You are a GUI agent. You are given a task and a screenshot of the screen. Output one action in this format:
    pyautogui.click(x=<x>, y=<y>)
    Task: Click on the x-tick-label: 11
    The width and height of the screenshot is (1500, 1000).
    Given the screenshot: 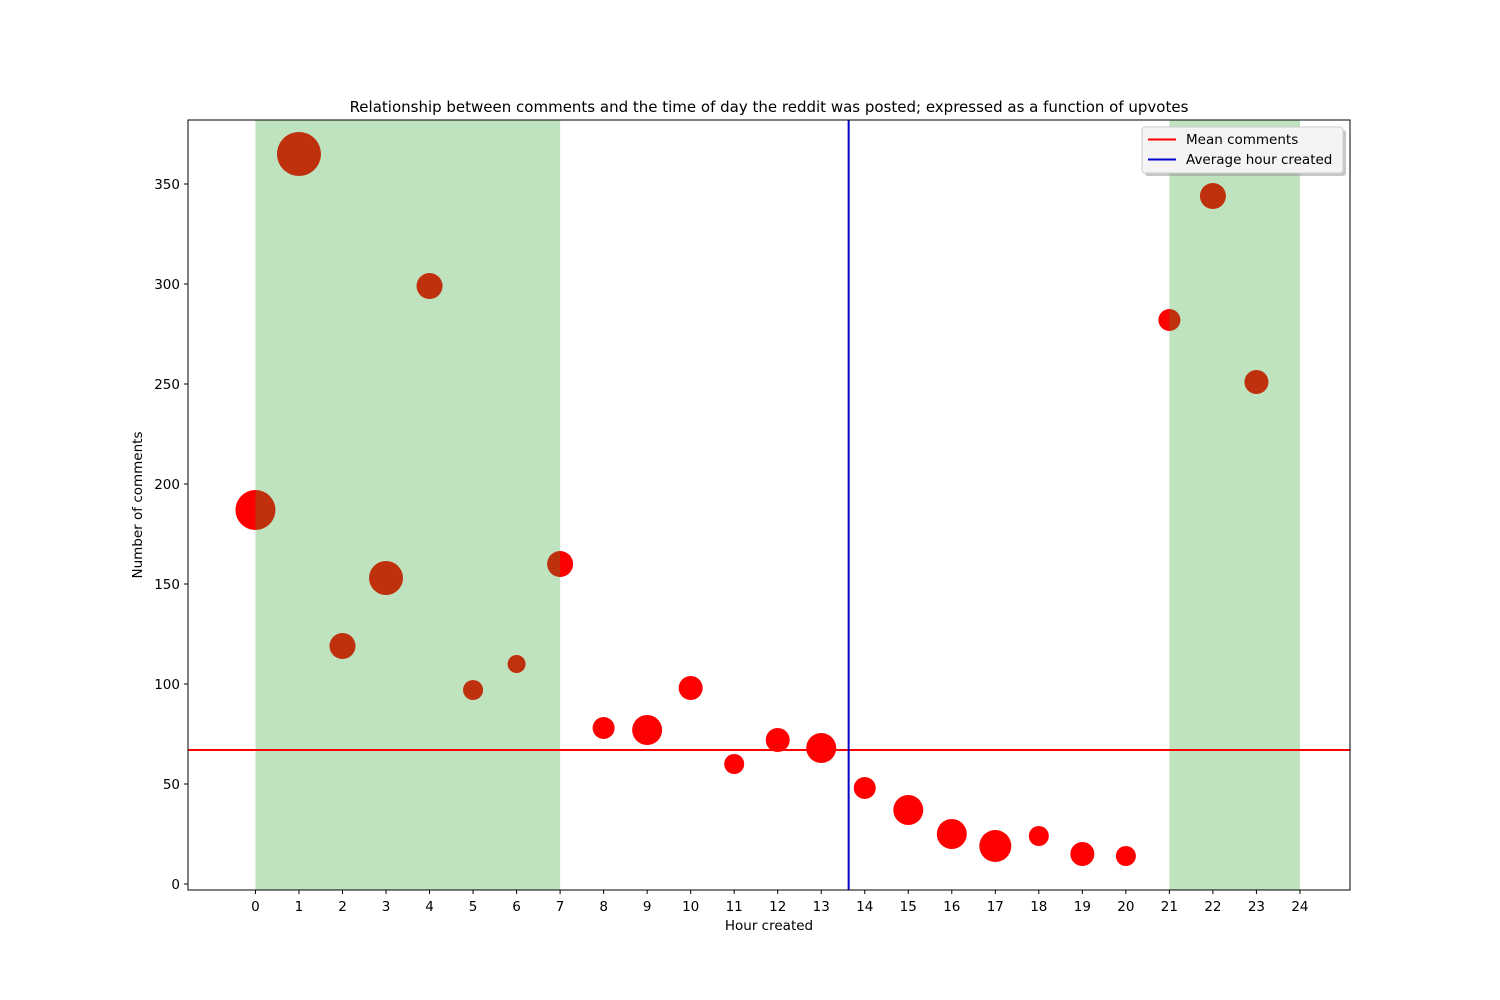 What is the action you would take?
    pyautogui.click(x=734, y=907)
    